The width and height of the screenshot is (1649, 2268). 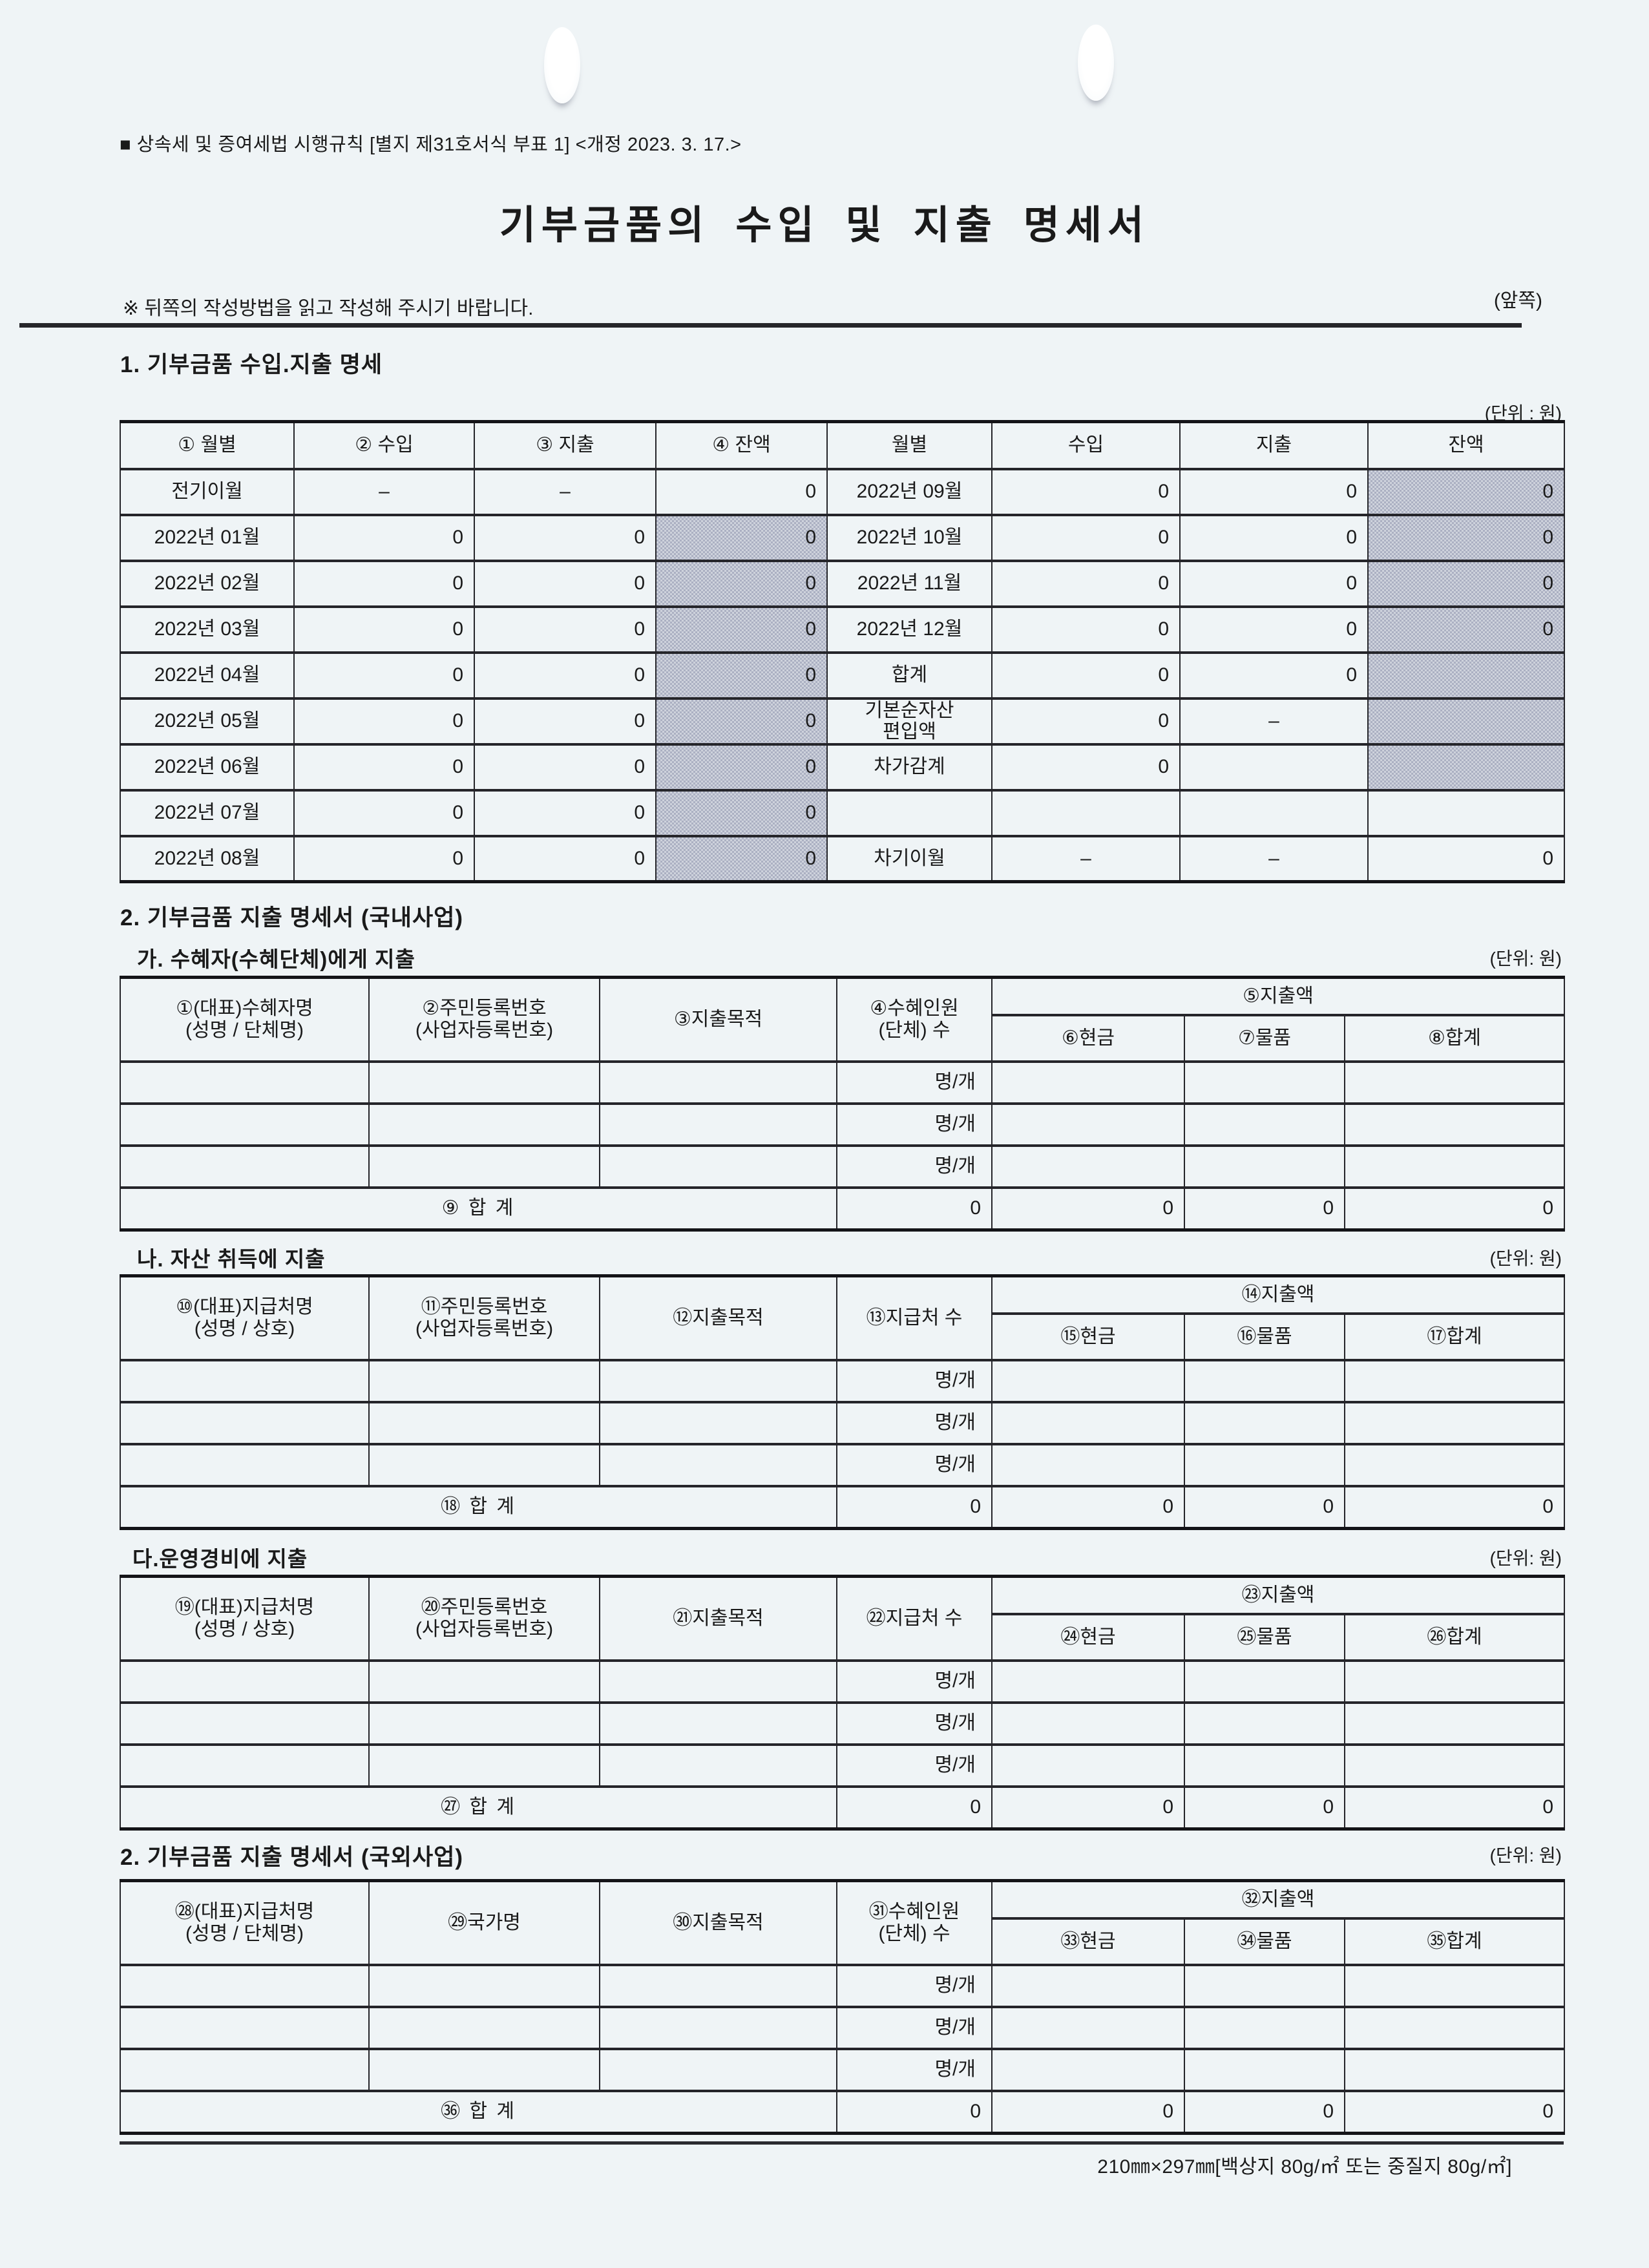 What do you see at coordinates (915, 1019) in the screenshot?
I see `col-header-count: ④수혜인원 (단체) 수` at bounding box center [915, 1019].